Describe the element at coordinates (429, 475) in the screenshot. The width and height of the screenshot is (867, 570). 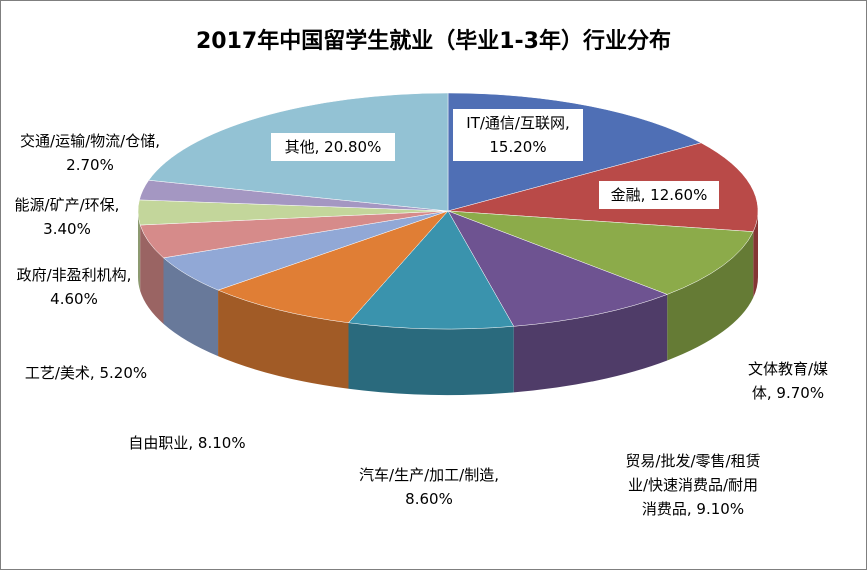
I see `data-label-manufacturing-name: 汽车/生产/加工/制造,` at that location.